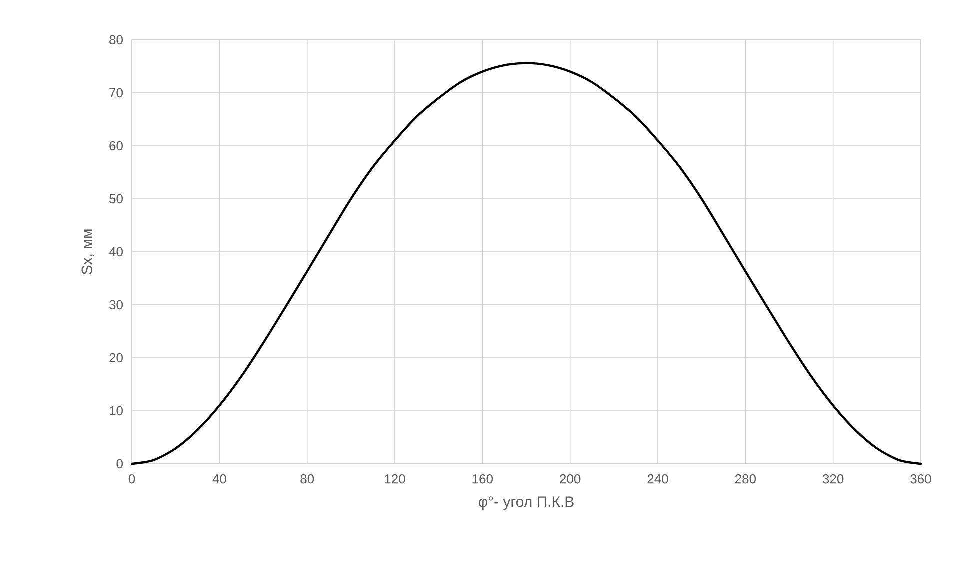  Describe the element at coordinates (116, 358) in the screenshot. I see `y-tick-label: 20` at that location.